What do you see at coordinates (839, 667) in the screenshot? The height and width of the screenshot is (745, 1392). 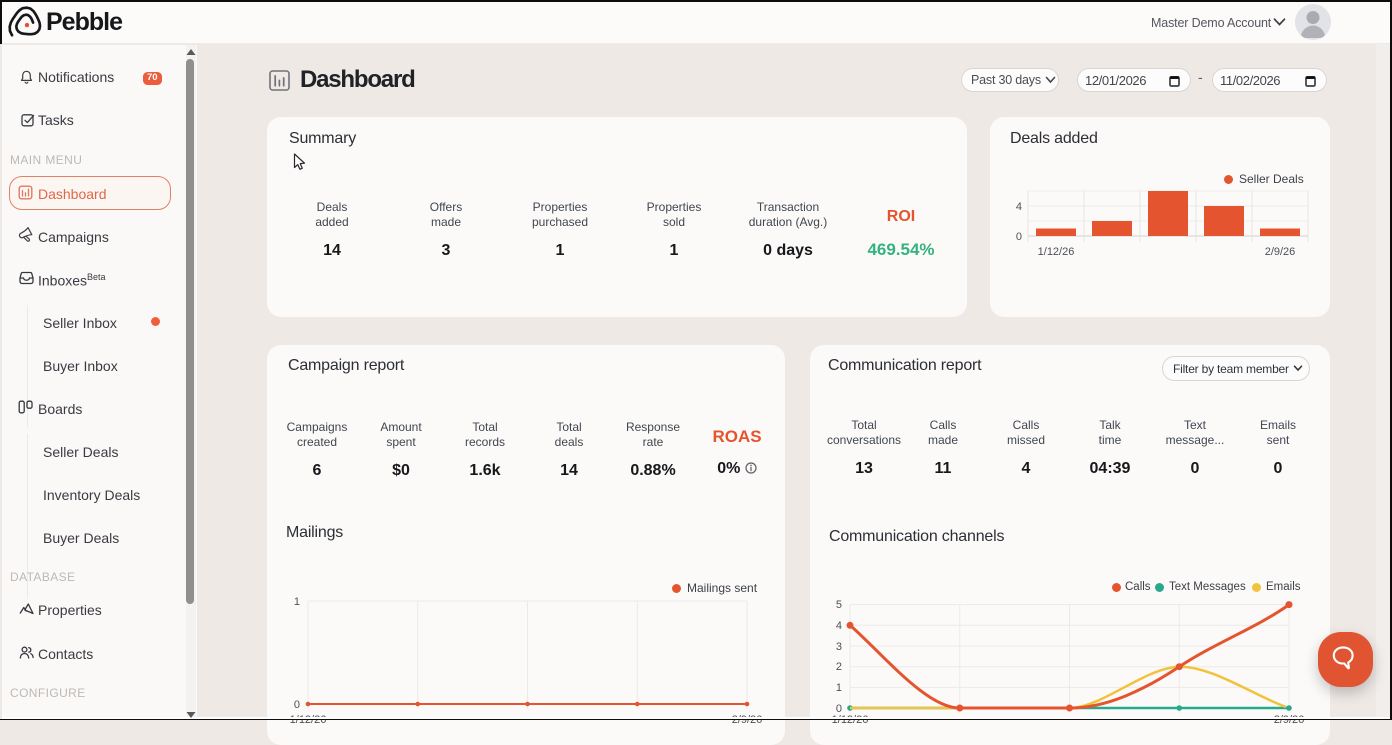 I see `svg-text: 2` at bounding box center [839, 667].